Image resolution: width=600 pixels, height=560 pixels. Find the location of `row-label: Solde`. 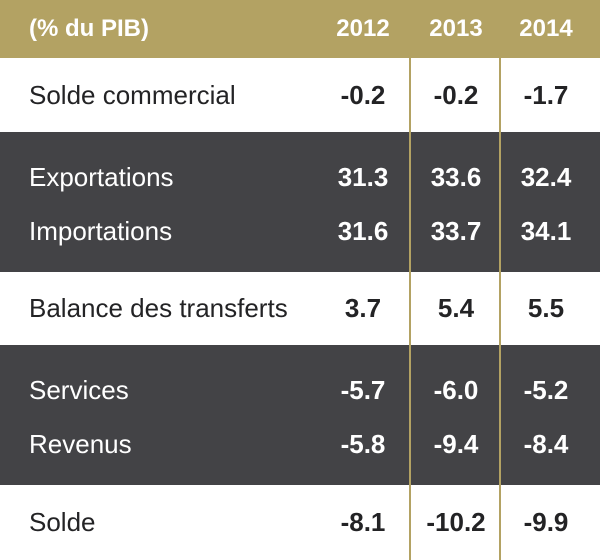

row-label: Solde is located at coordinates (62, 522).